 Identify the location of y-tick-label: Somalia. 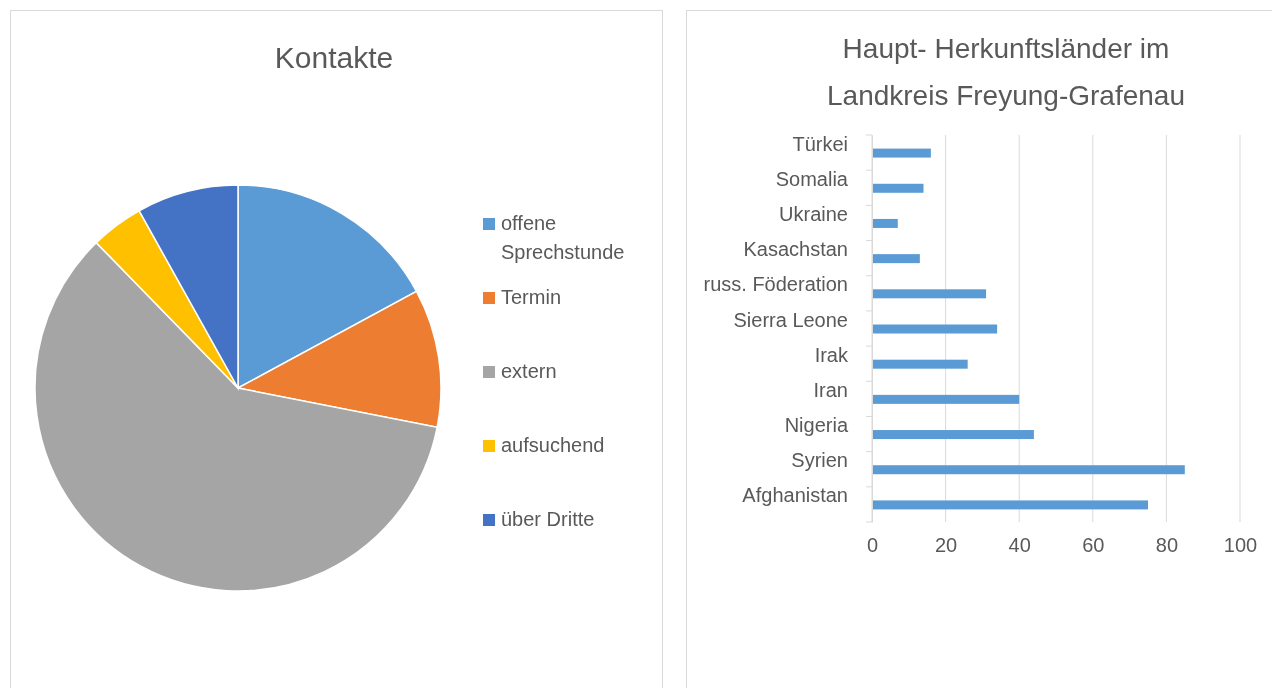
(812, 178).